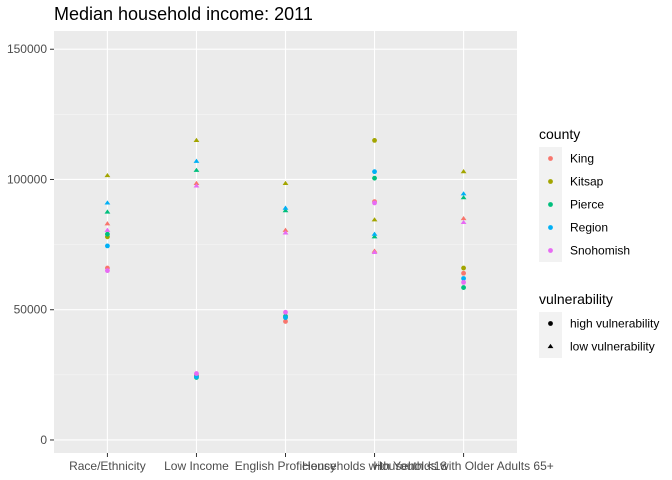 This screenshot has height=480, width=672. What do you see at coordinates (582, 159) in the screenshot?
I see `legend-label: King` at bounding box center [582, 159].